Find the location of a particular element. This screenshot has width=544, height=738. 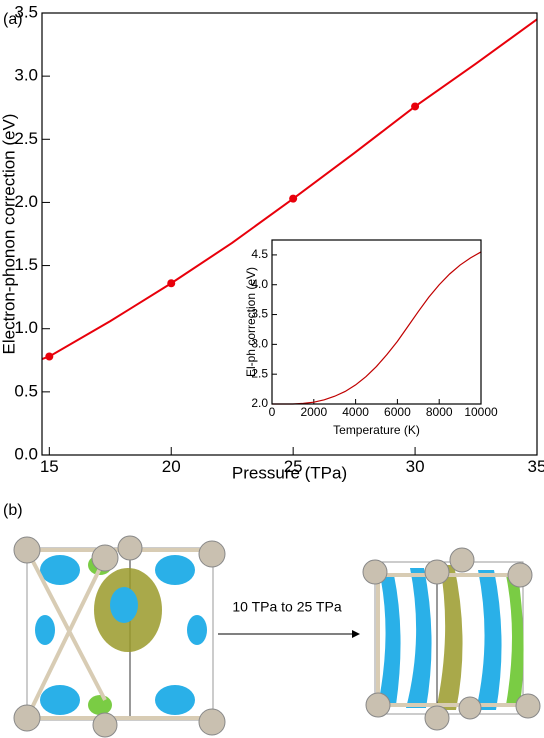

transition-label: 10 TPa to 25 TPa is located at coordinates (286, 607).